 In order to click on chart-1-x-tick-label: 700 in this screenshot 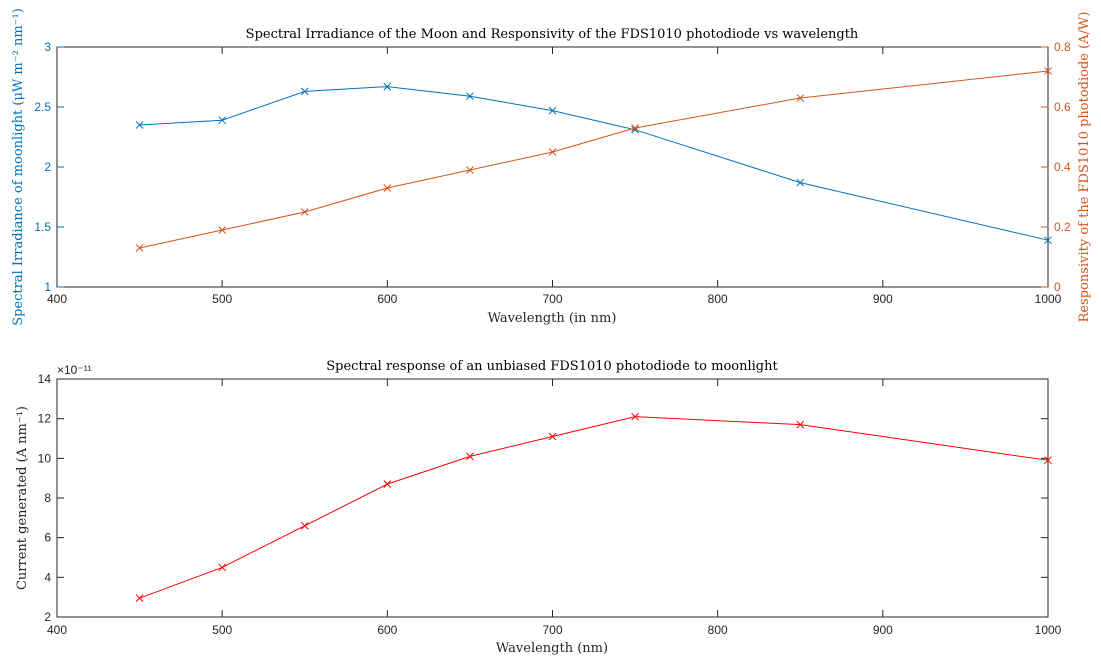, I will do `click(552, 299)`.